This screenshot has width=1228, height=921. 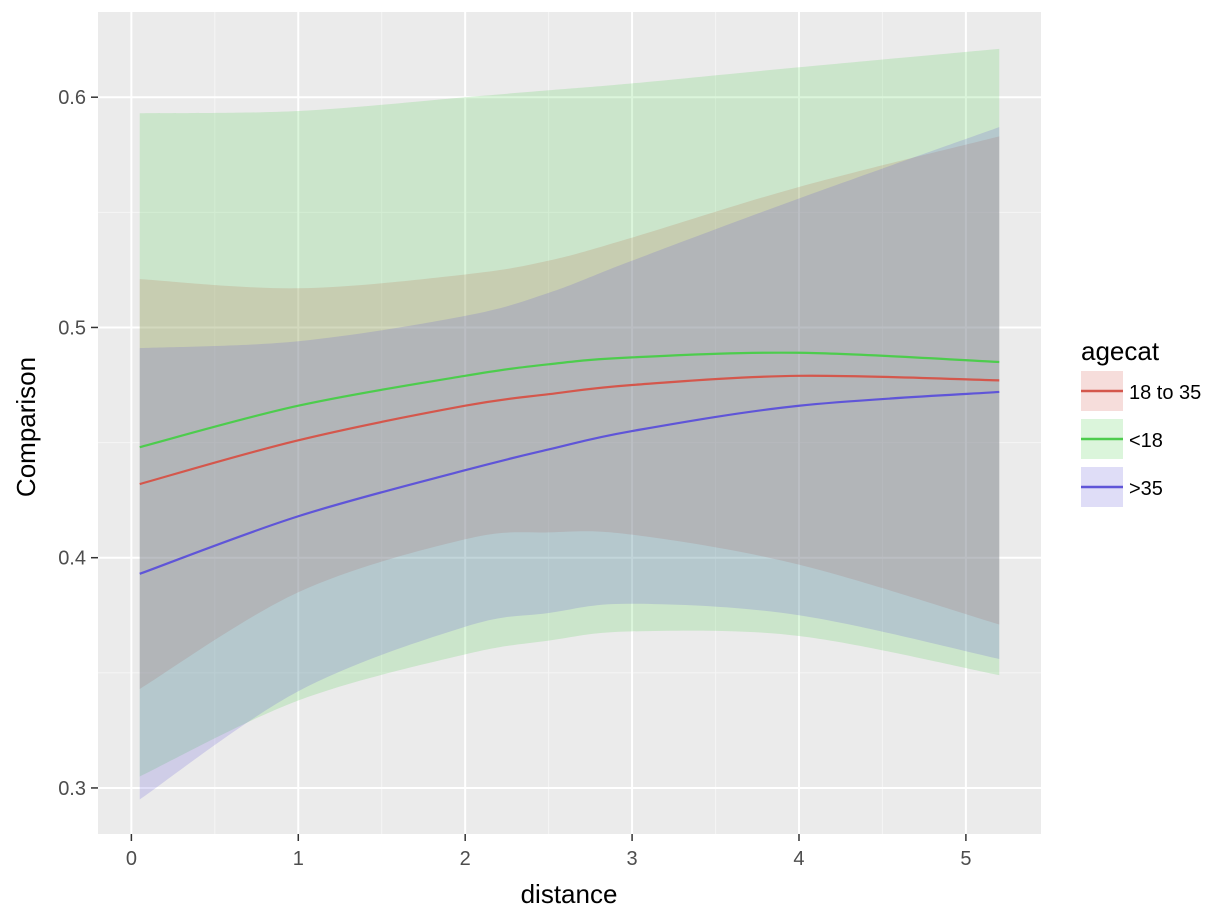 What do you see at coordinates (72, 789) in the screenshot?
I see `y-tick-label: 0.3` at bounding box center [72, 789].